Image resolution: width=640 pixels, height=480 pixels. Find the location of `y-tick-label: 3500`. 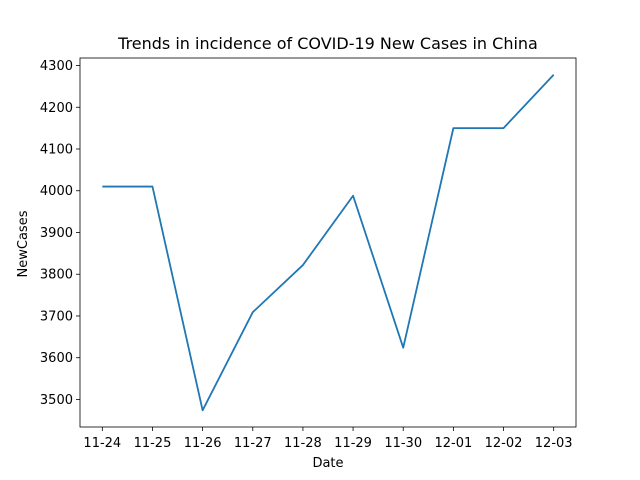

y-tick-label: 3500 is located at coordinates (56, 400).